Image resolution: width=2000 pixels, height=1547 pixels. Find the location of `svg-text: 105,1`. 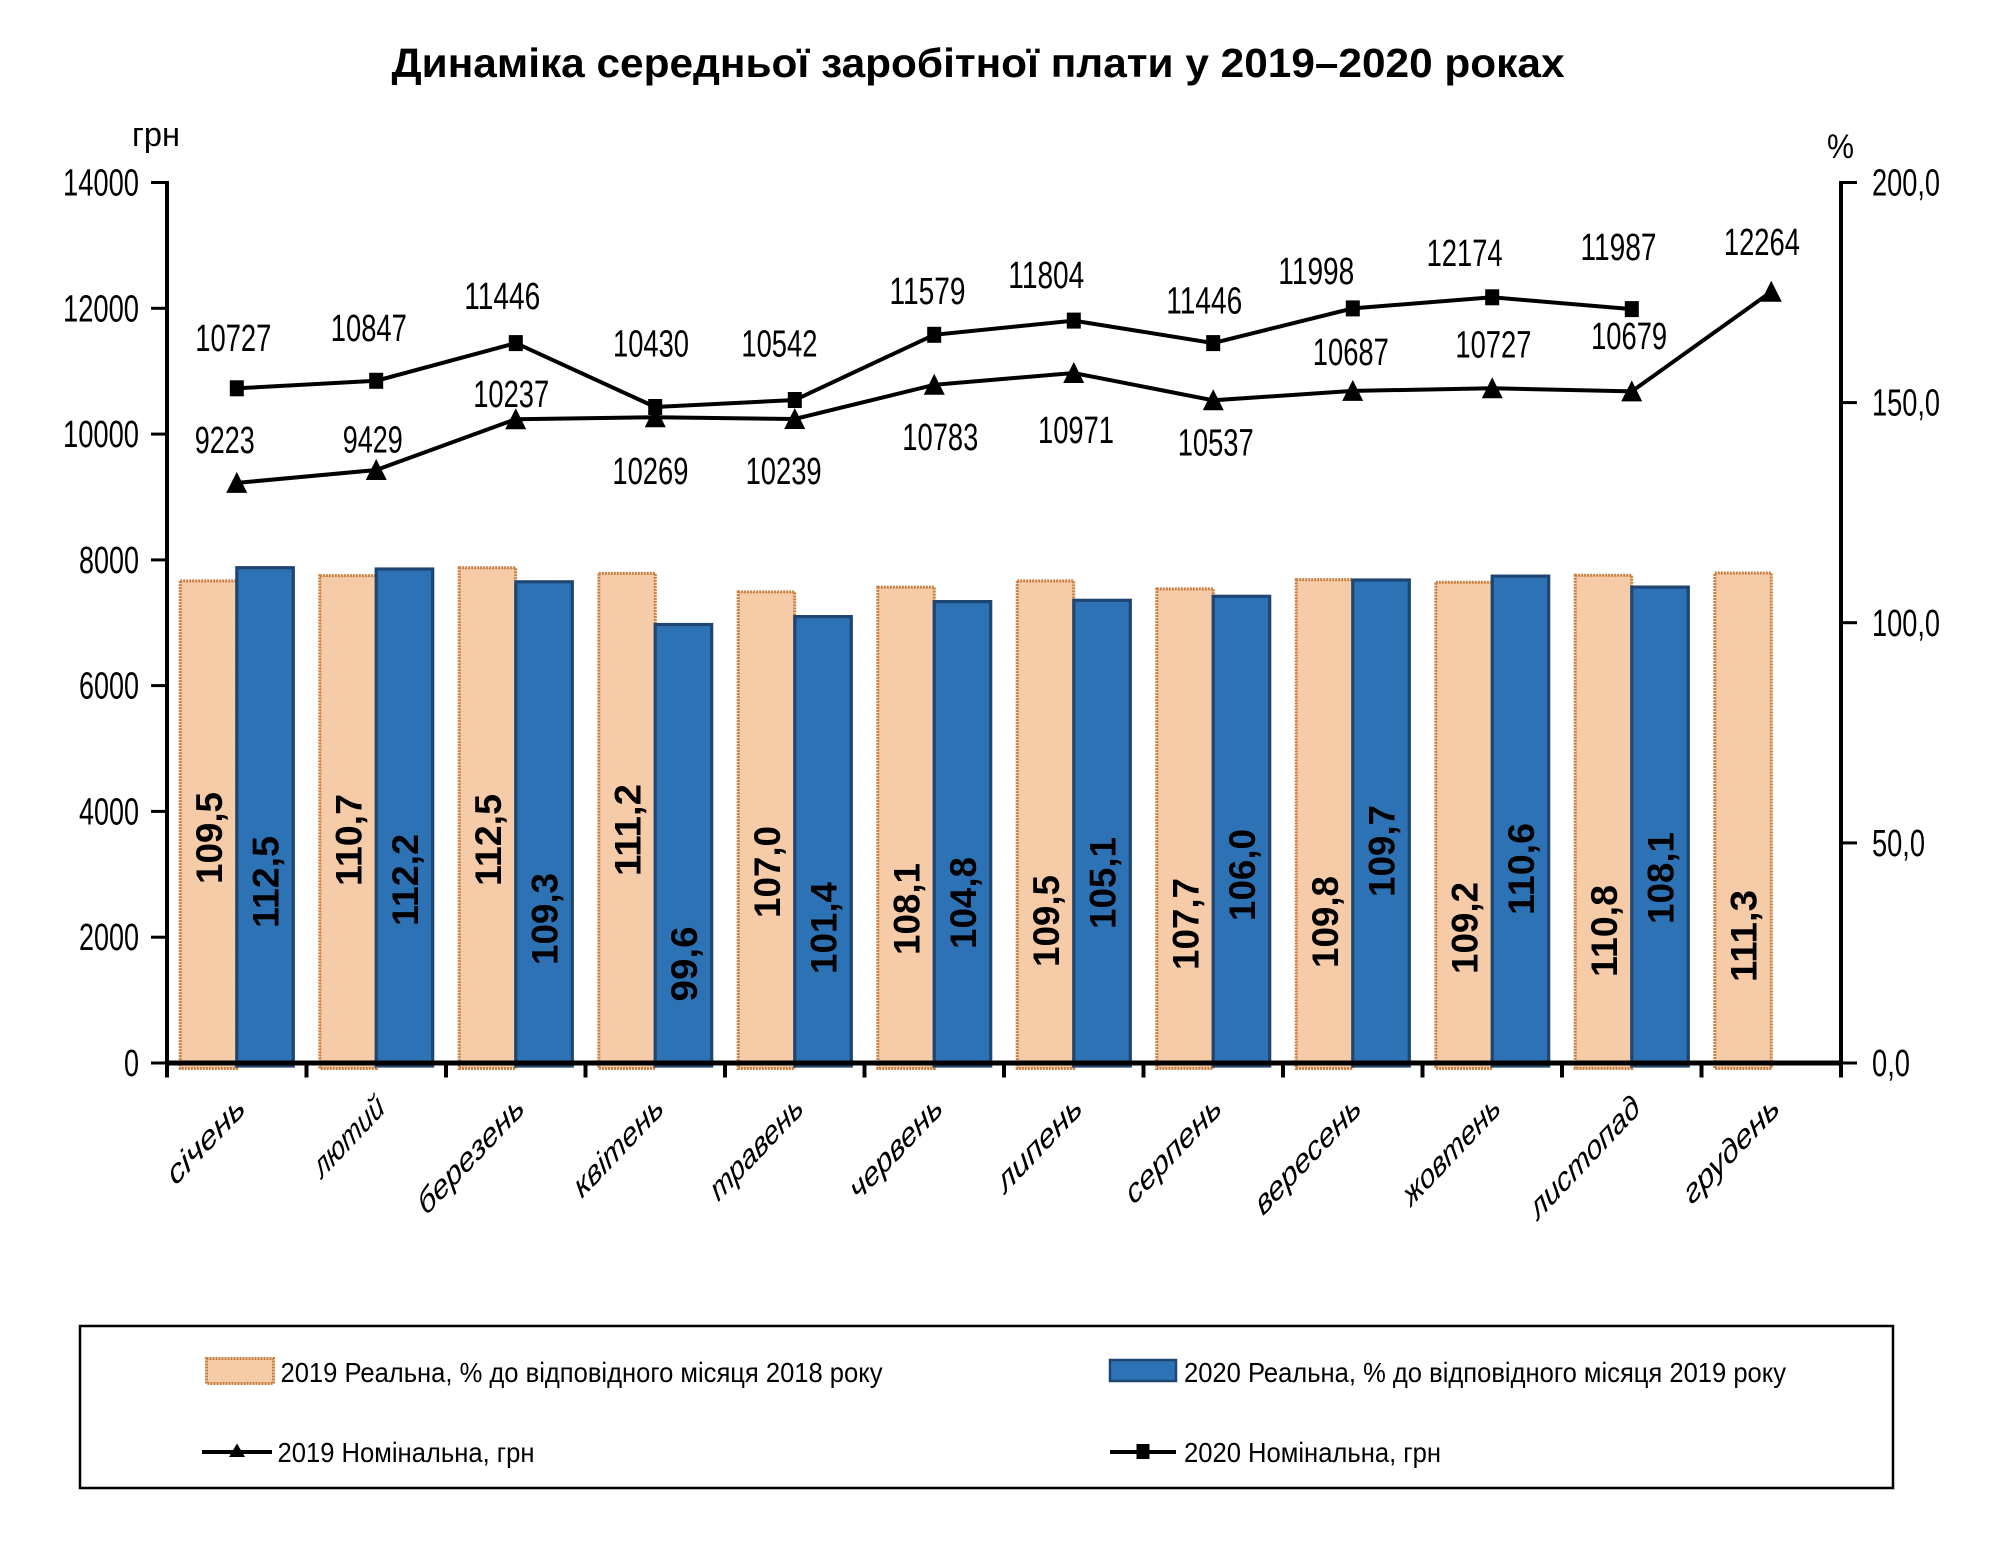

svg-text: 105,1 is located at coordinates (1103, 883).